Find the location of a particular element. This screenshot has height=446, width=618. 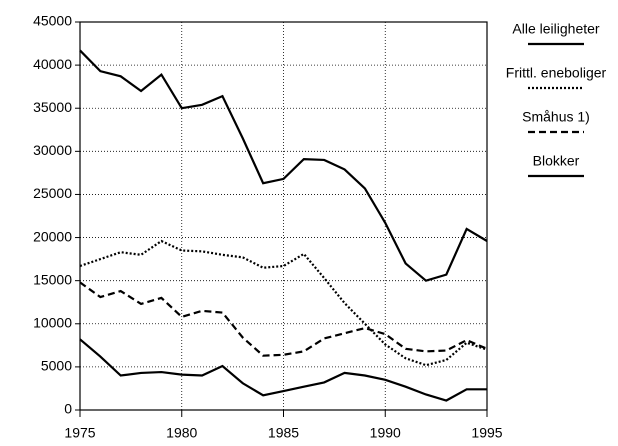

x-tick-label: 1985 is located at coordinates (283, 433).